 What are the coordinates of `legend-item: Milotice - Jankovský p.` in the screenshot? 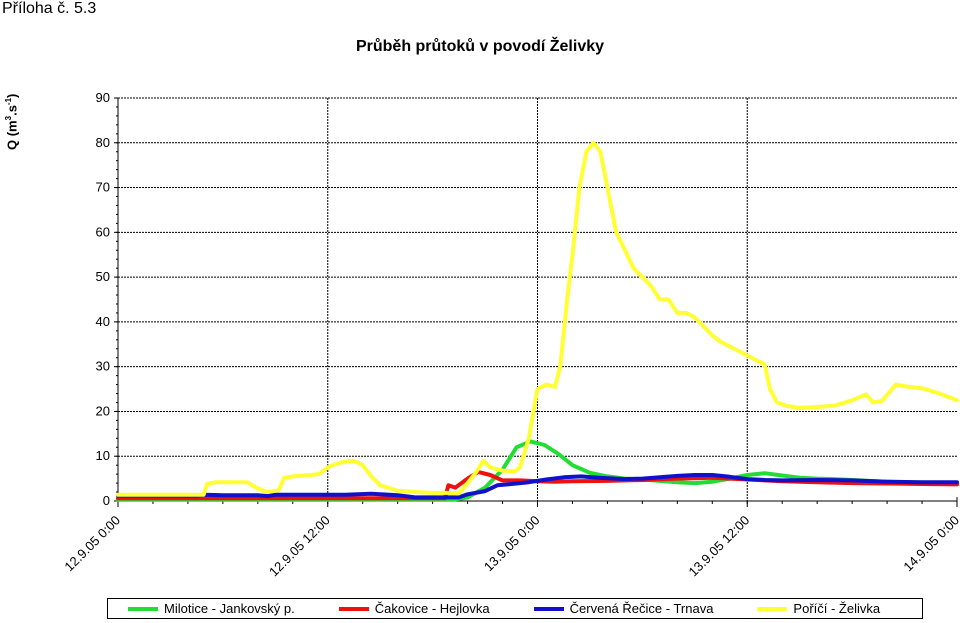 It's located at (201, 608).